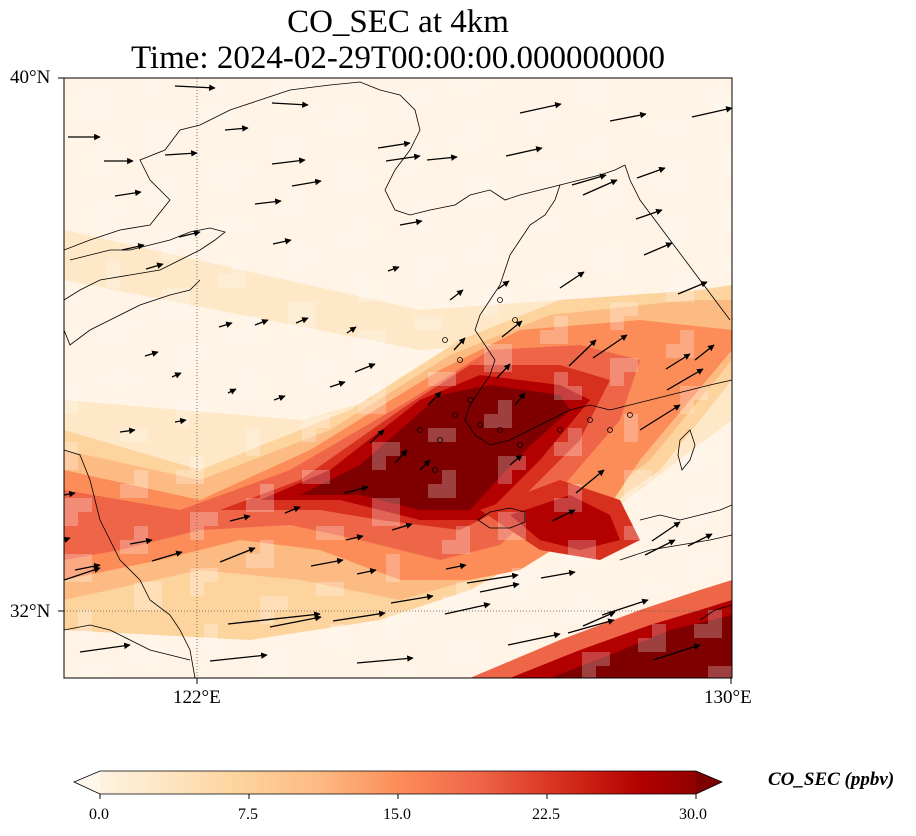 The image size is (916, 836). Describe the element at coordinates (197, 697) in the screenshot. I see `lon-label-122: 122°E` at that location.